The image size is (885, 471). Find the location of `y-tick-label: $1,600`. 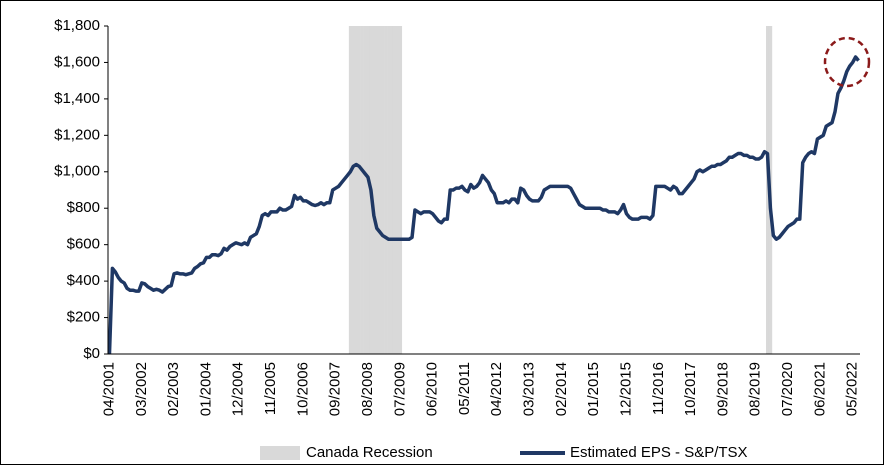

y-tick-label: $1,600 is located at coordinates (77, 61).